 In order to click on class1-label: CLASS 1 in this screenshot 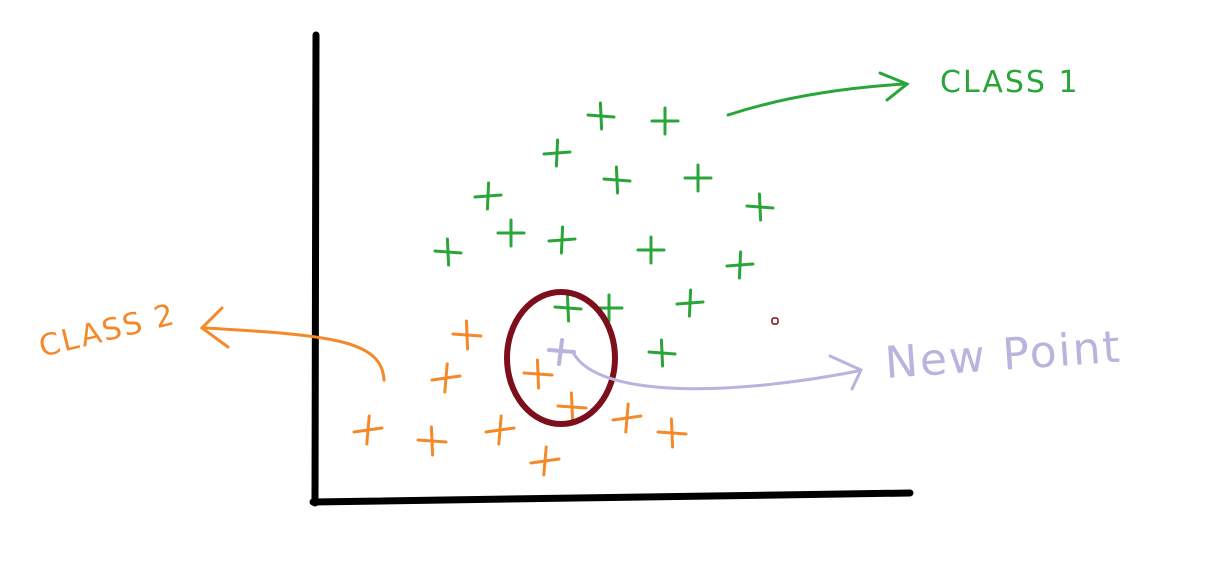, I will do `click(1010, 82)`.